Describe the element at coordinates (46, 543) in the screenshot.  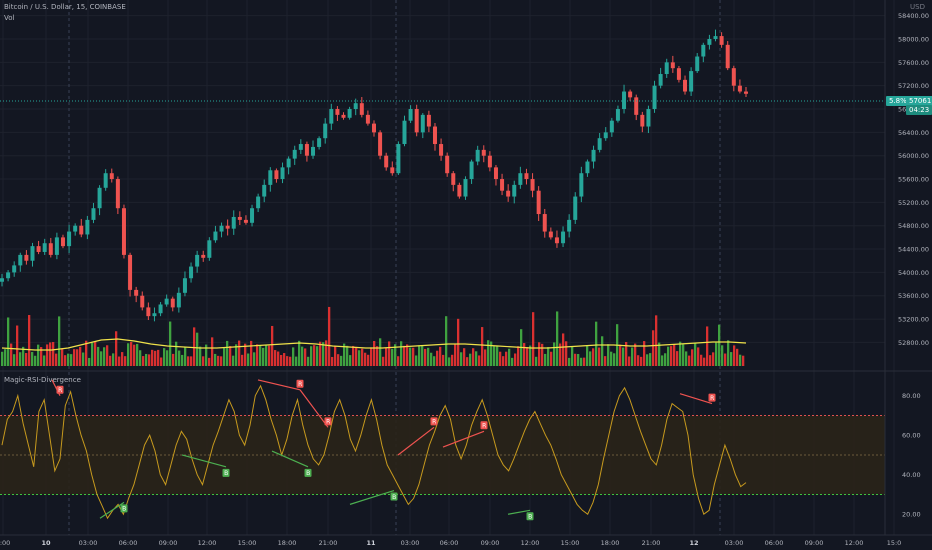
I see `time-tick-label: 10` at that location.